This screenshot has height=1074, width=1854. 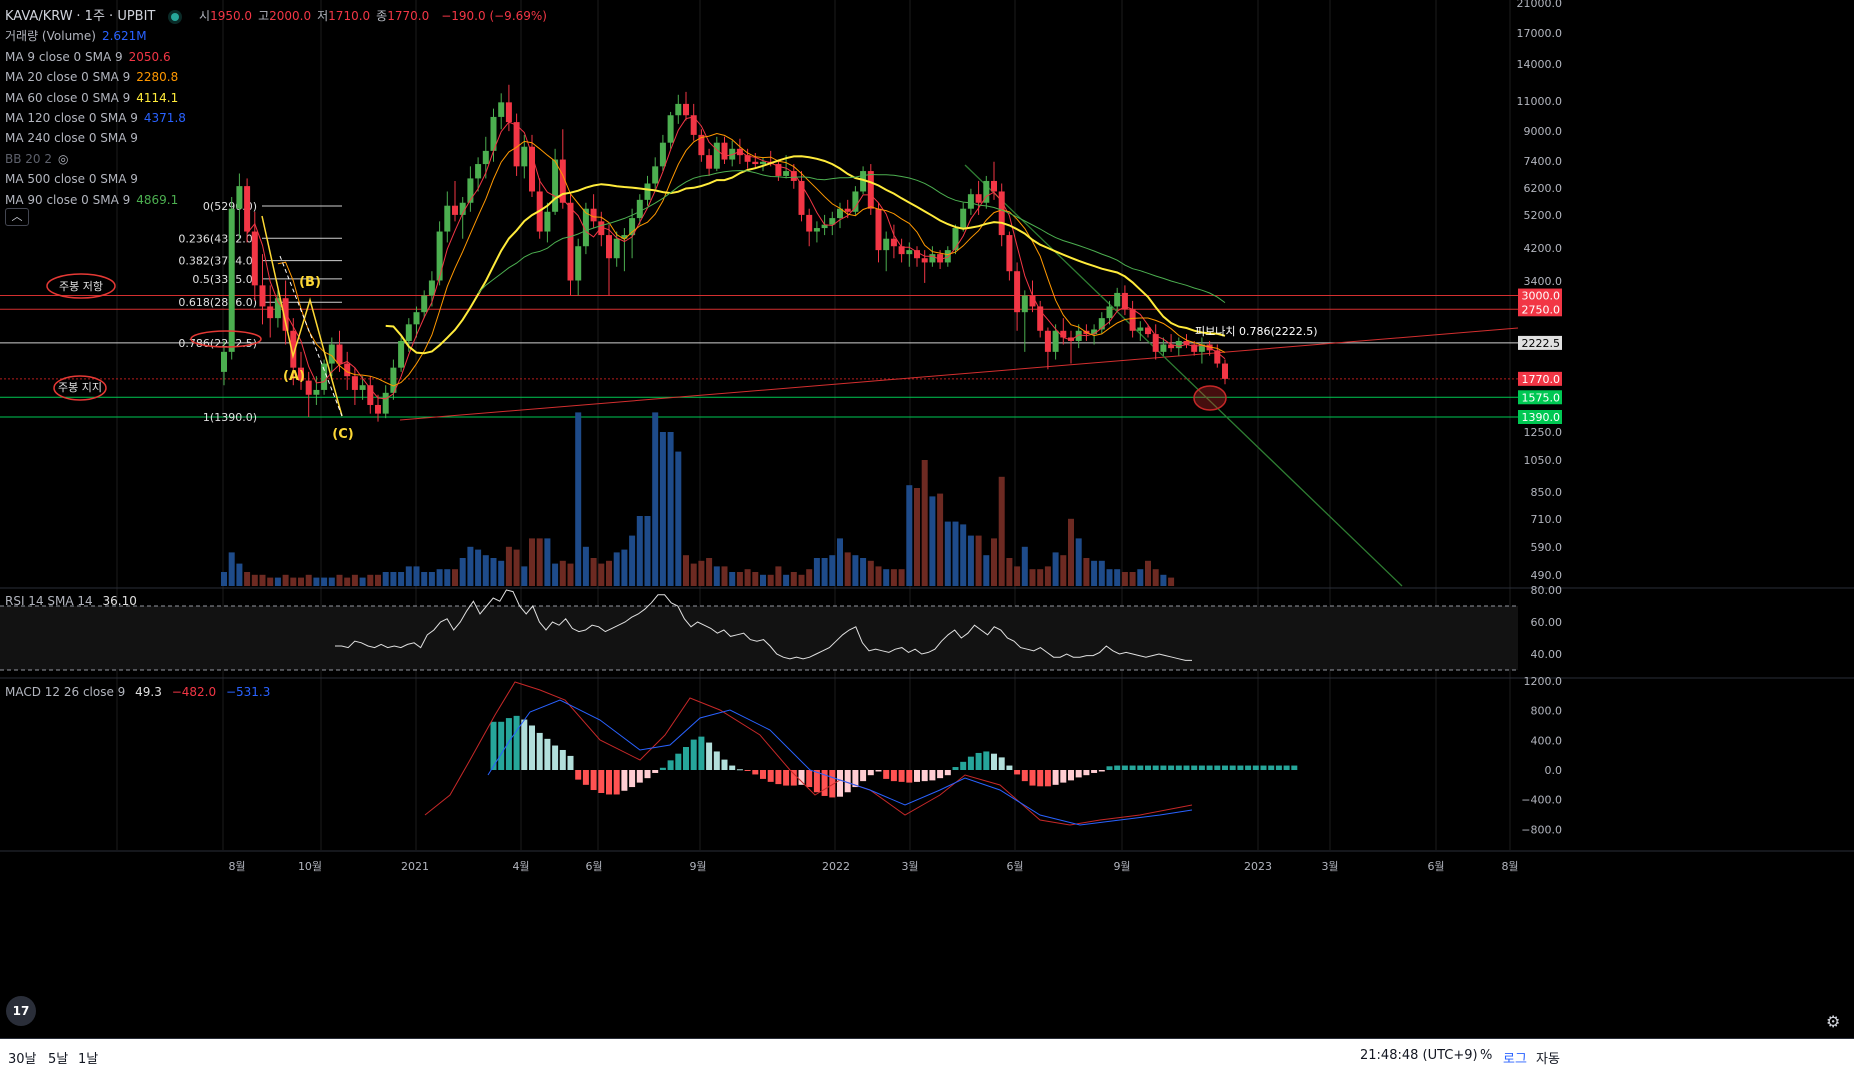 What do you see at coordinates (39, 16) in the screenshot?
I see `symbol-name: KAVA/KRW` at bounding box center [39, 16].